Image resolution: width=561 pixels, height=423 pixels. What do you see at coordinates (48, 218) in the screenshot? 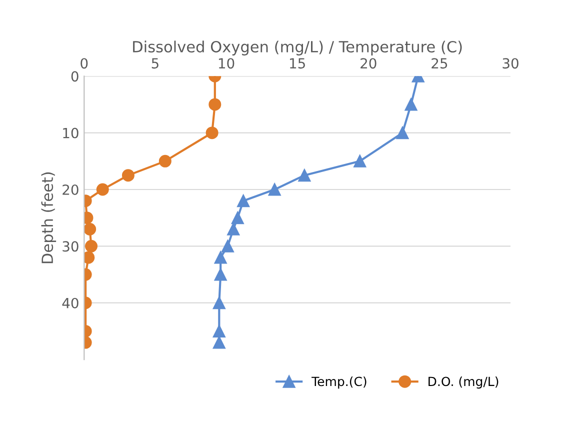
I see `y-axis-title: Depth (feet)` at bounding box center [48, 218].